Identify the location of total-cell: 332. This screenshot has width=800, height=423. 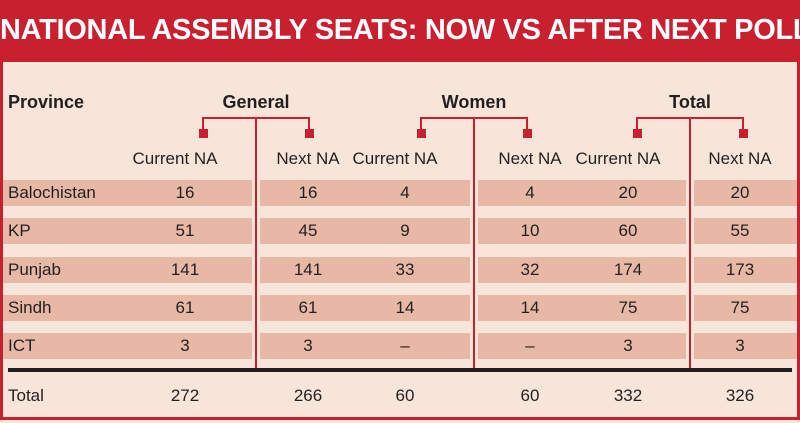
(628, 395).